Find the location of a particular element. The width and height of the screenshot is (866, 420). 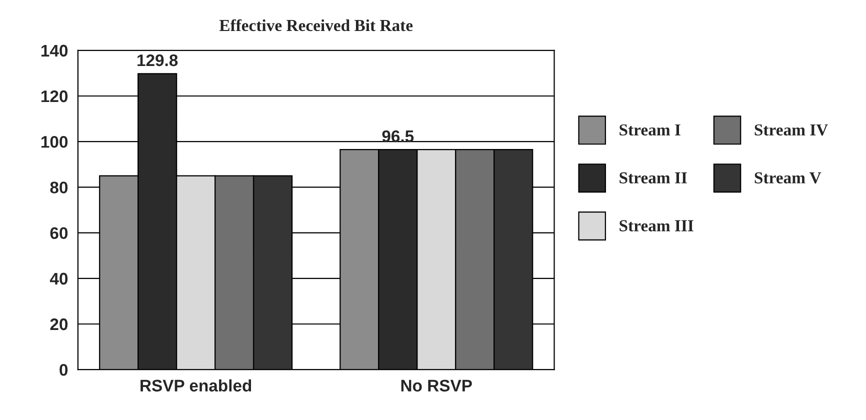

data-label: 96.5 is located at coordinates (398, 136).